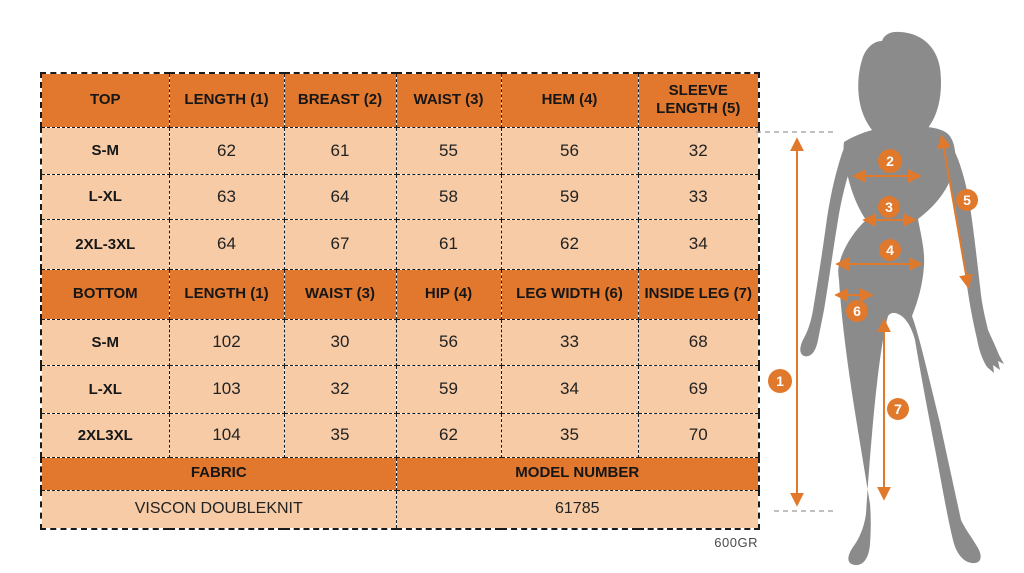 This screenshot has height=573, width=1024. Describe the element at coordinates (448, 150) in the screenshot. I see `measurement-value: 55` at that location.